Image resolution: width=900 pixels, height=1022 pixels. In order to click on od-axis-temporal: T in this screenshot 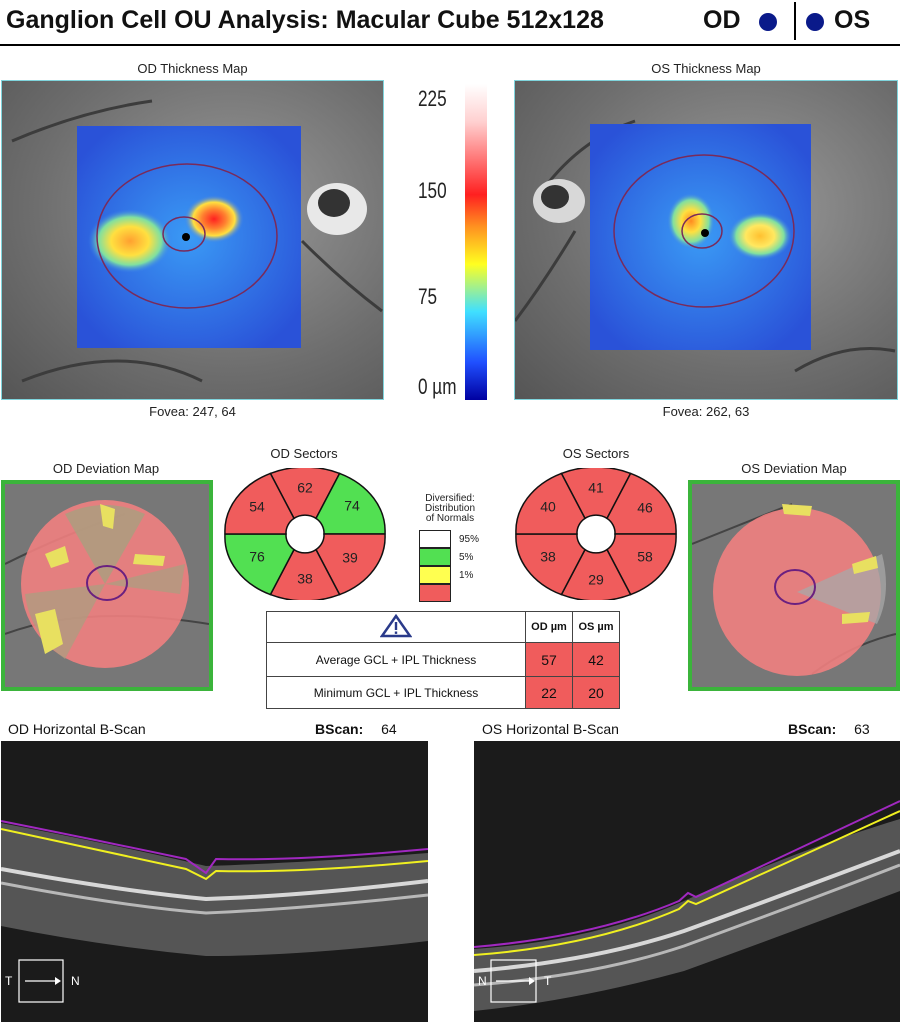, I will do `click(9, 981)`.